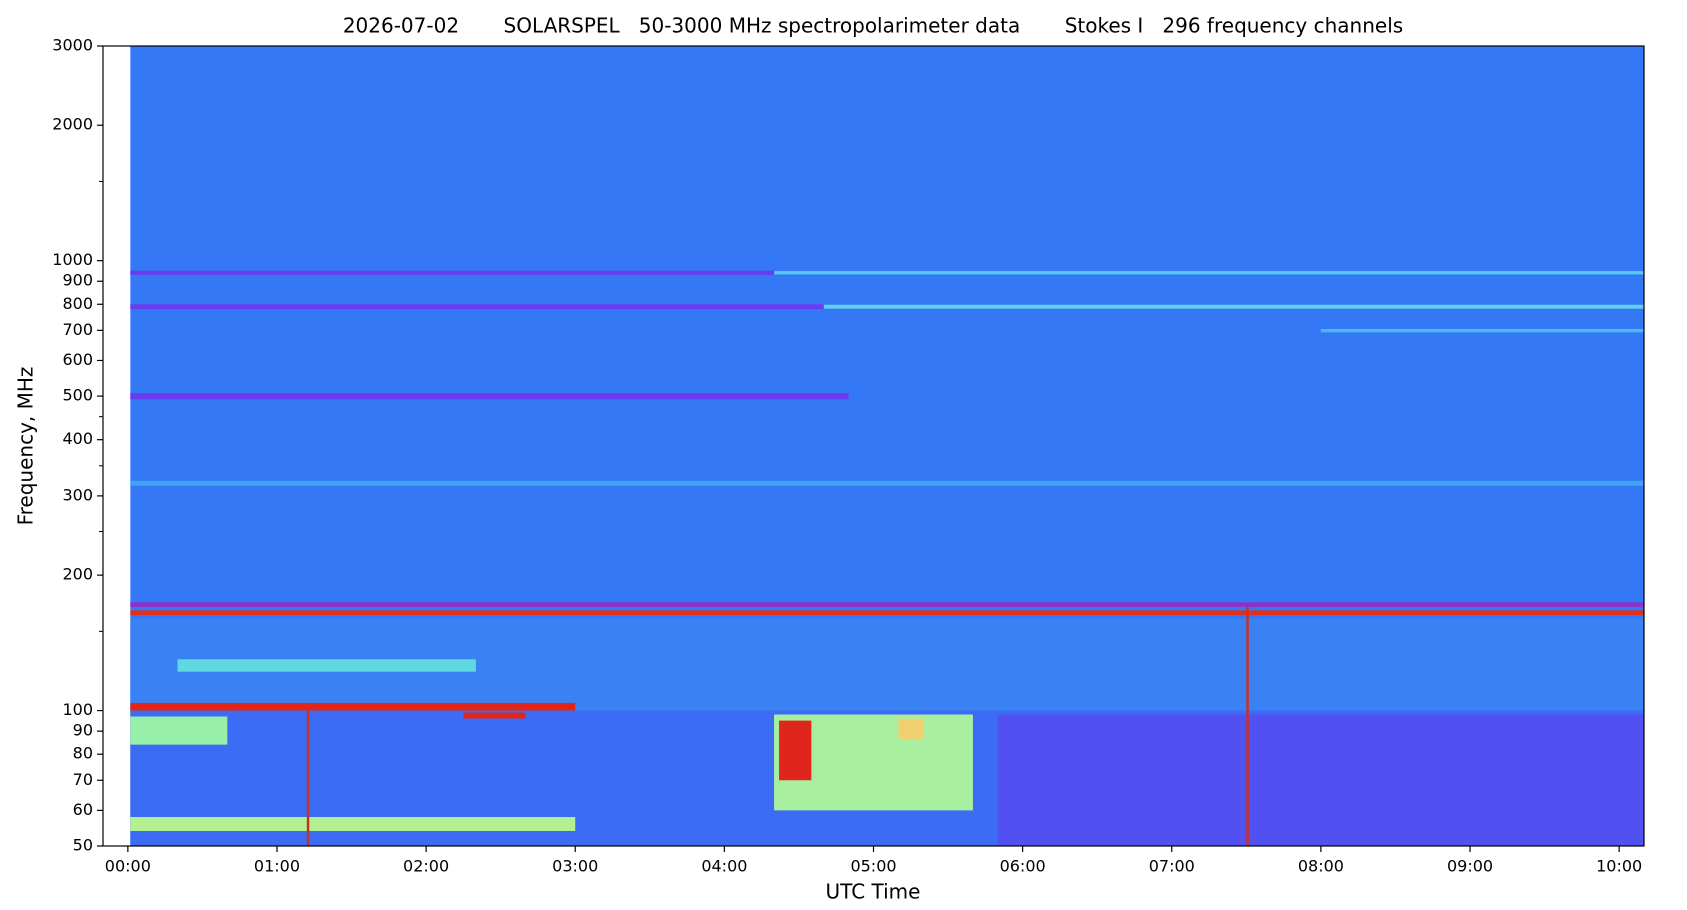 The height and width of the screenshot is (910, 1687). What do you see at coordinates (873, 892) in the screenshot?
I see `x-axis-label: UTC Time` at bounding box center [873, 892].